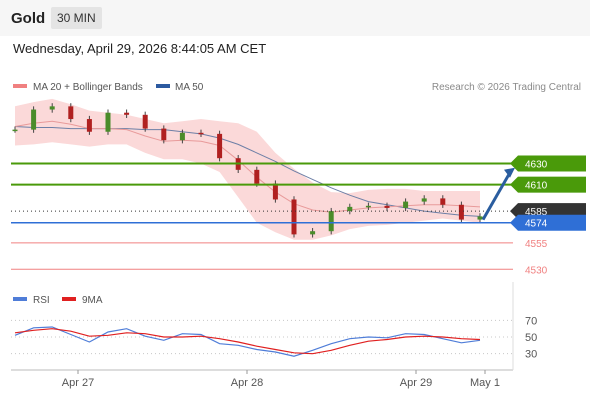 This screenshot has width=590, height=400. I want to click on level-label-4530: 4530, so click(536, 270).